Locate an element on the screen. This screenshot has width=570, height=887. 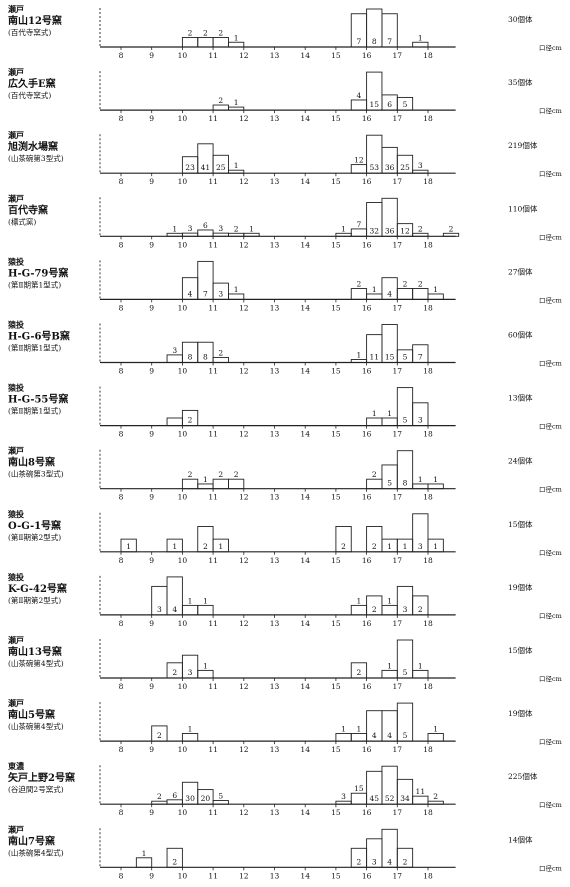
bar-count-label: 30 is located at coordinates (190, 798).